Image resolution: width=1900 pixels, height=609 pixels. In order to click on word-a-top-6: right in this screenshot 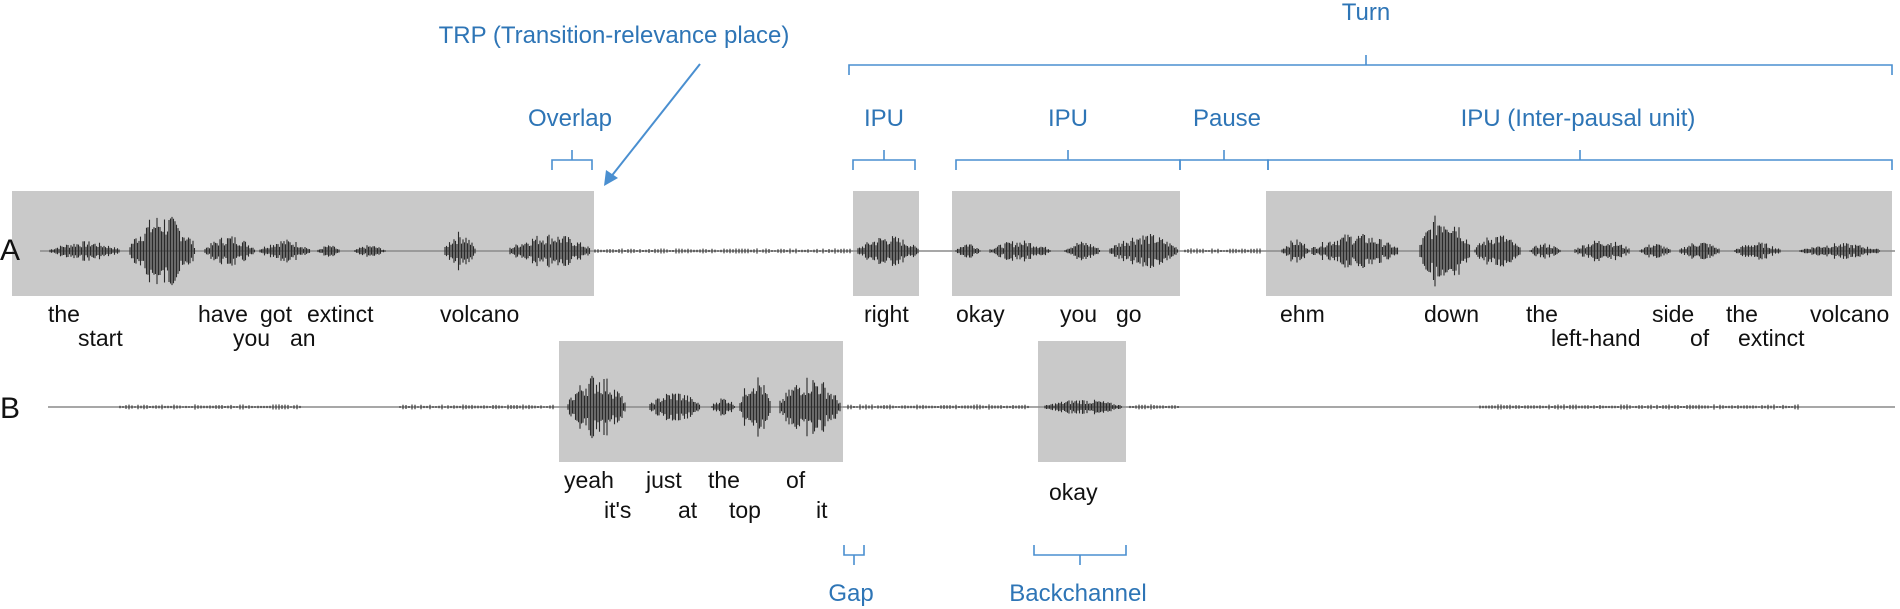, I will do `click(886, 314)`.